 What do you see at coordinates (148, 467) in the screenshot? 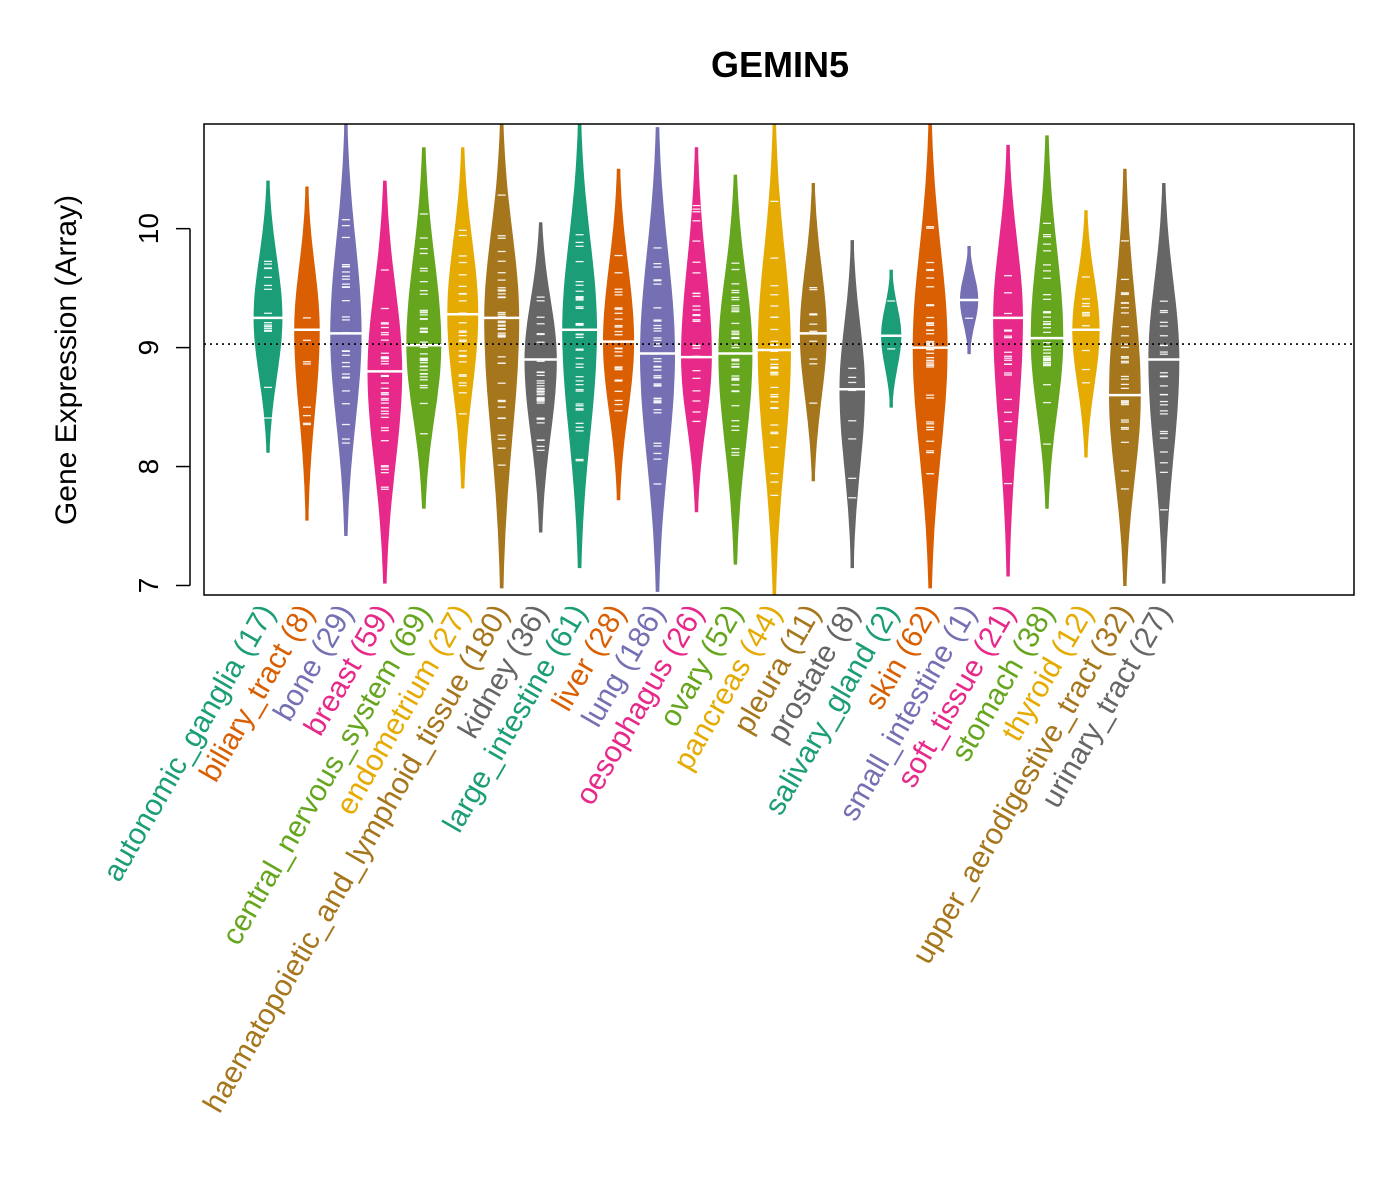
I see `y-tick-label: 8` at bounding box center [148, 467].